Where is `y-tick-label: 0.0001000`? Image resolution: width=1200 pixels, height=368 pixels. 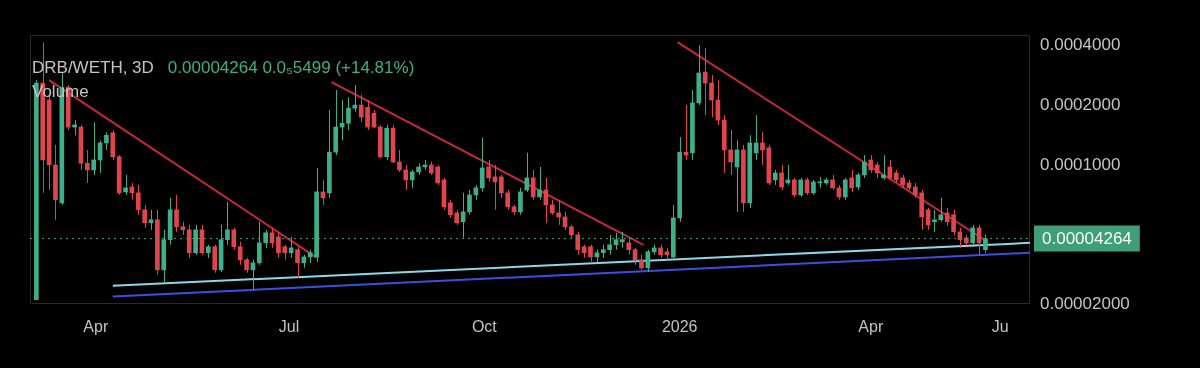
y-tick-label: 0.0001000 is located at coordinates (1080, 164).